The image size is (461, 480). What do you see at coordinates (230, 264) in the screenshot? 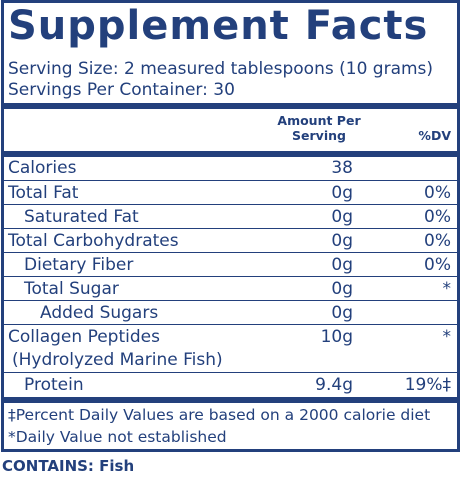
I see `nutrient-row: Dietary Fiber 0g 0%` at bounding box center [230, 264].